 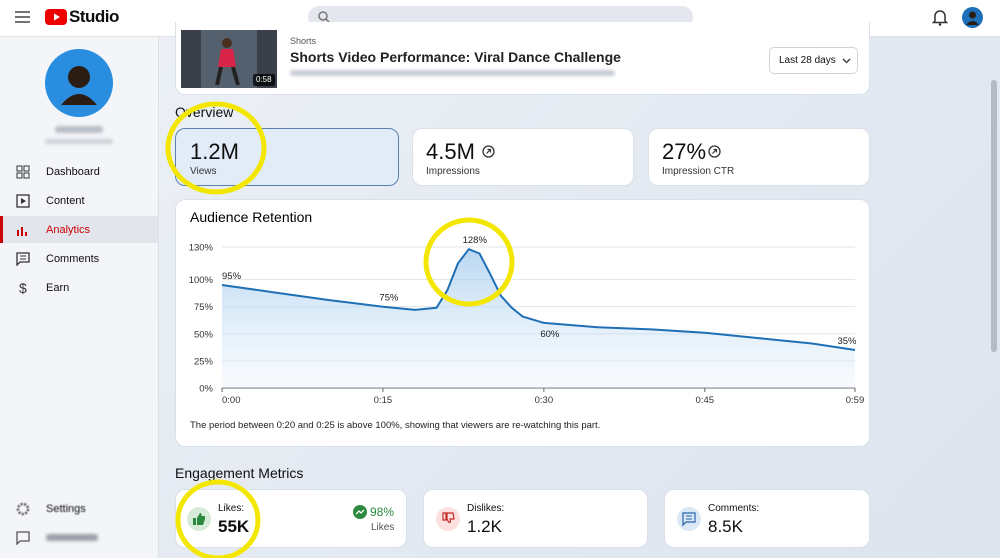 I want to click on x-tick-label: 0:30, so click(x=544, y=400).